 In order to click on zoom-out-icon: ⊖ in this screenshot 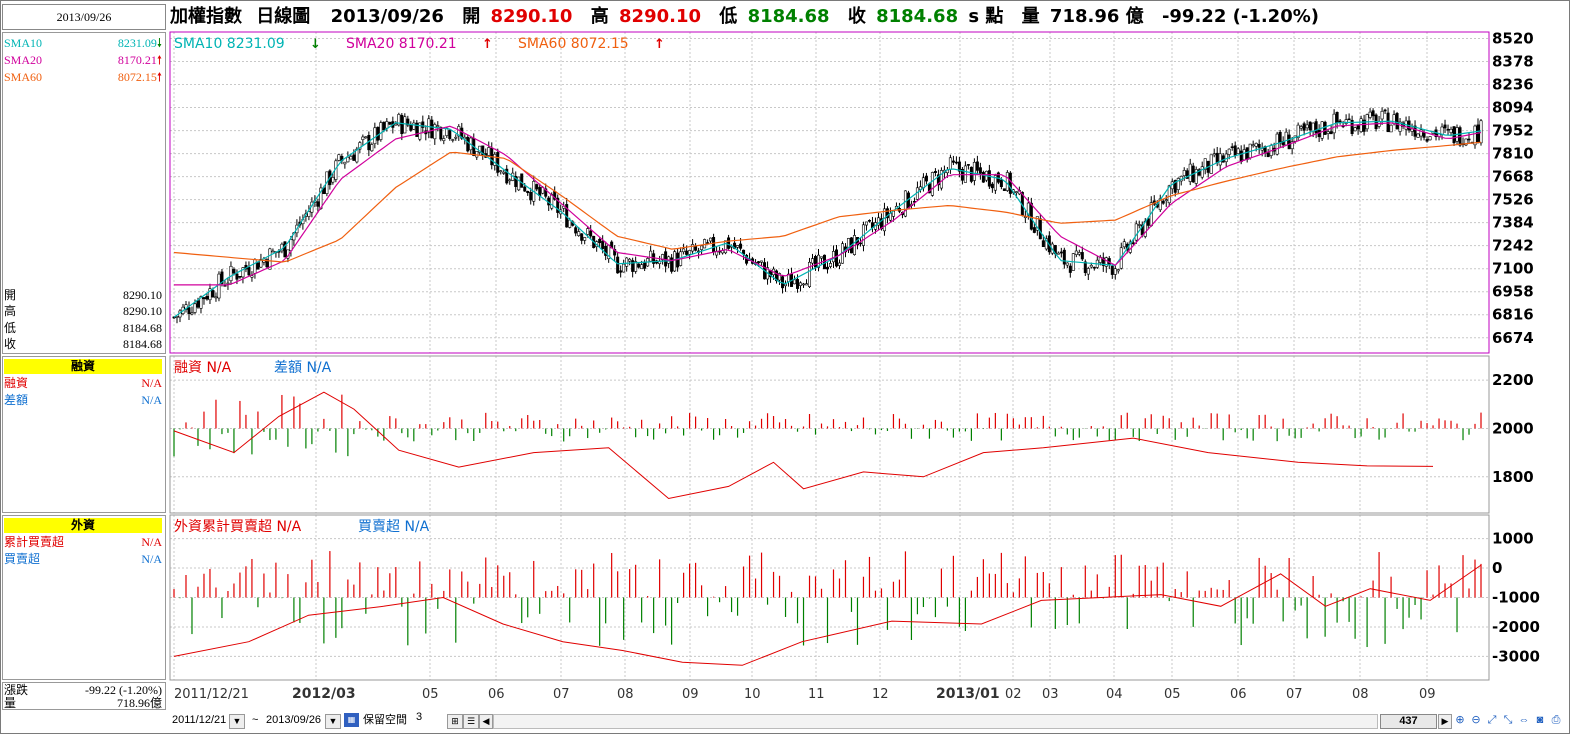, I will do `click(1476, 720)`.